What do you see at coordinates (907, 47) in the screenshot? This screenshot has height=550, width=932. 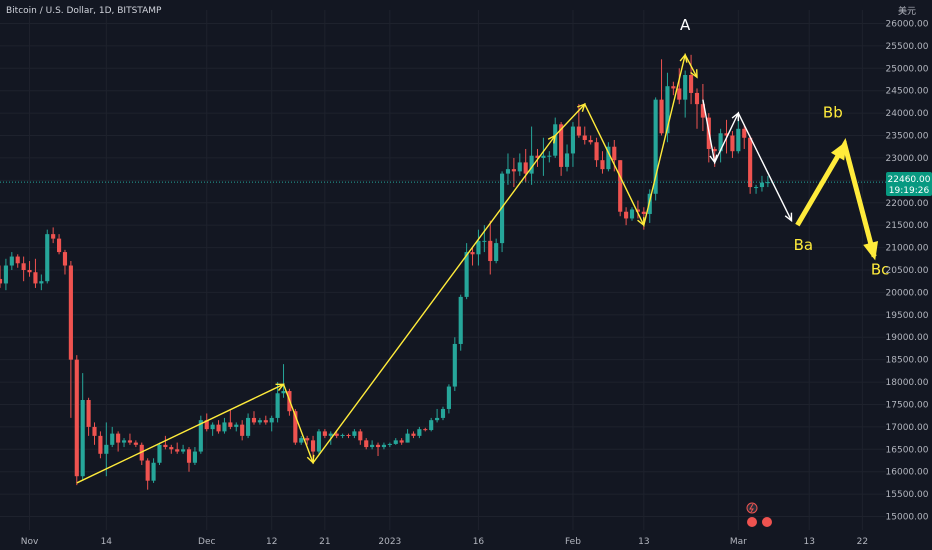 I see `y-tick-label: 25500.00` at bounding box center [907, 47].